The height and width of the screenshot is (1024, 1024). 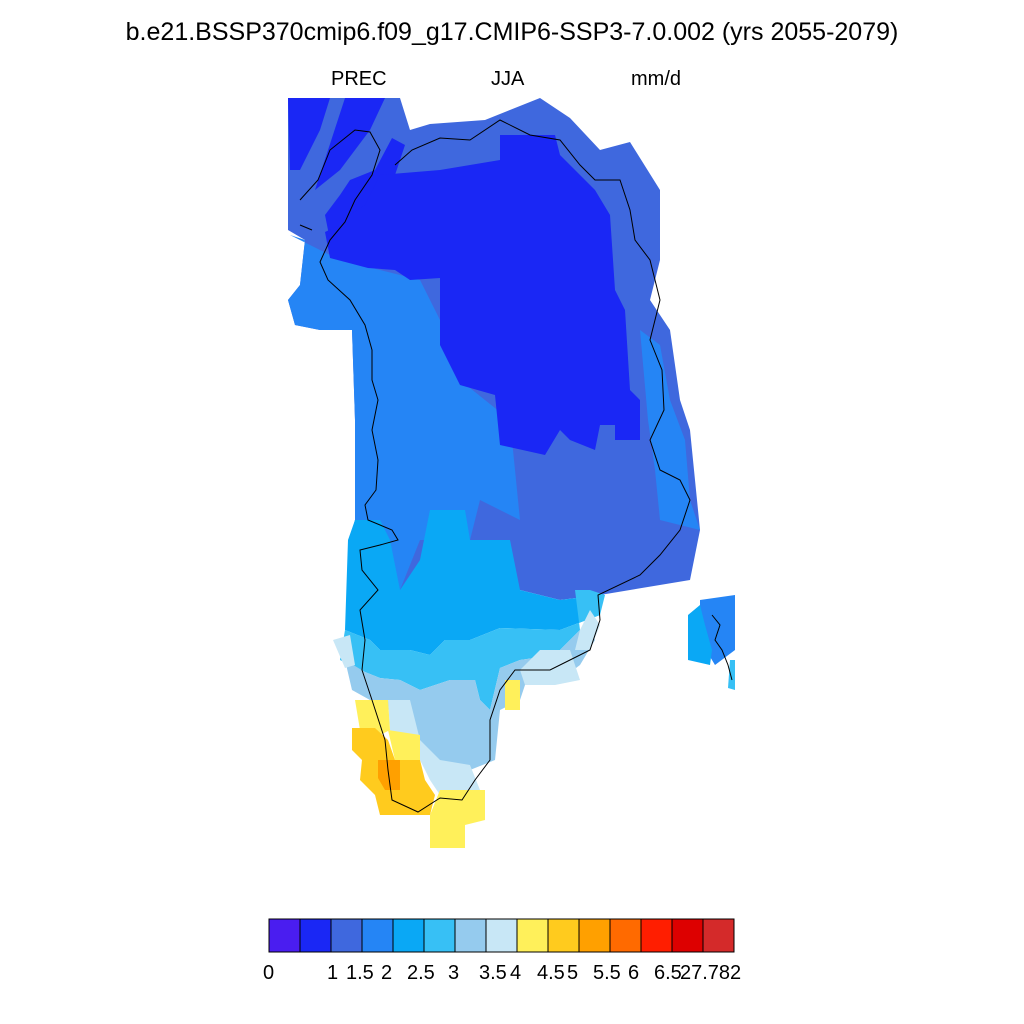 I want to click on season-label: JJA, so click(x=508, y=79).